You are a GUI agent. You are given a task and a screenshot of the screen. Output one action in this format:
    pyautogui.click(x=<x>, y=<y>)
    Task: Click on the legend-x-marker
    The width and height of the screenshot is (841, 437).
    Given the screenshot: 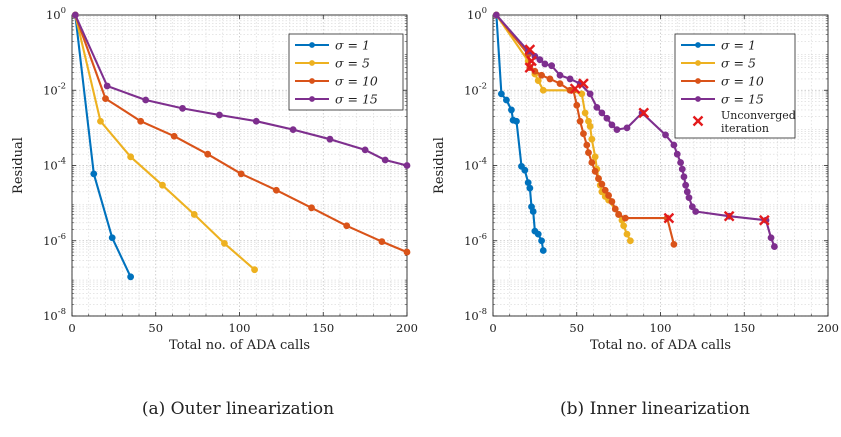 What is the action you would take?
    pyautogui.click(x=698, y=121)
    